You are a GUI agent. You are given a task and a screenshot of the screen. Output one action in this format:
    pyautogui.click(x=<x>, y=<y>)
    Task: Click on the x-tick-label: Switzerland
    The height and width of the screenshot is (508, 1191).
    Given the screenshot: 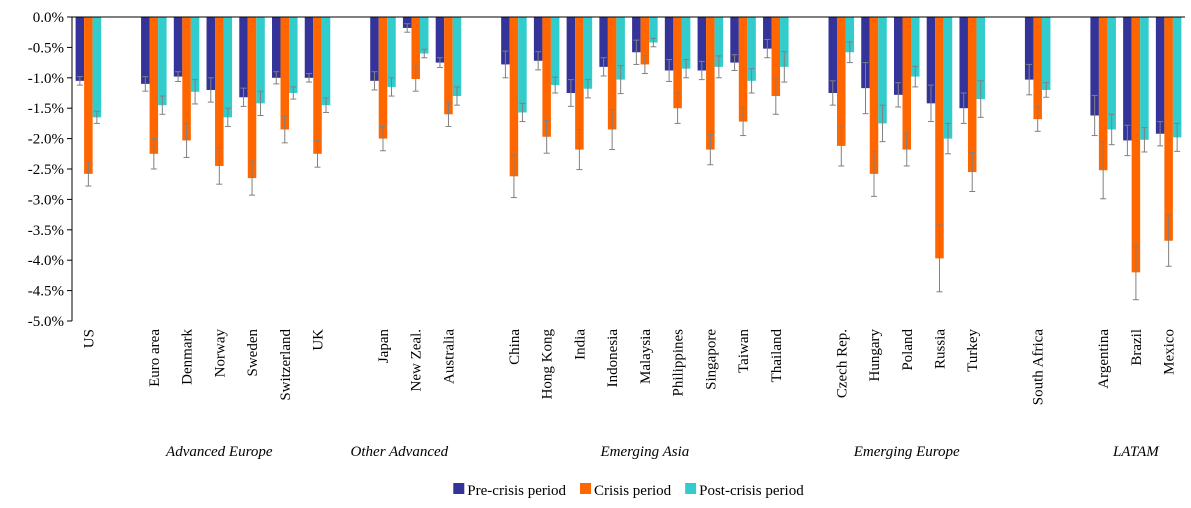 What is the action you would take?
    pyautogui.click(x=286, y=365)
    